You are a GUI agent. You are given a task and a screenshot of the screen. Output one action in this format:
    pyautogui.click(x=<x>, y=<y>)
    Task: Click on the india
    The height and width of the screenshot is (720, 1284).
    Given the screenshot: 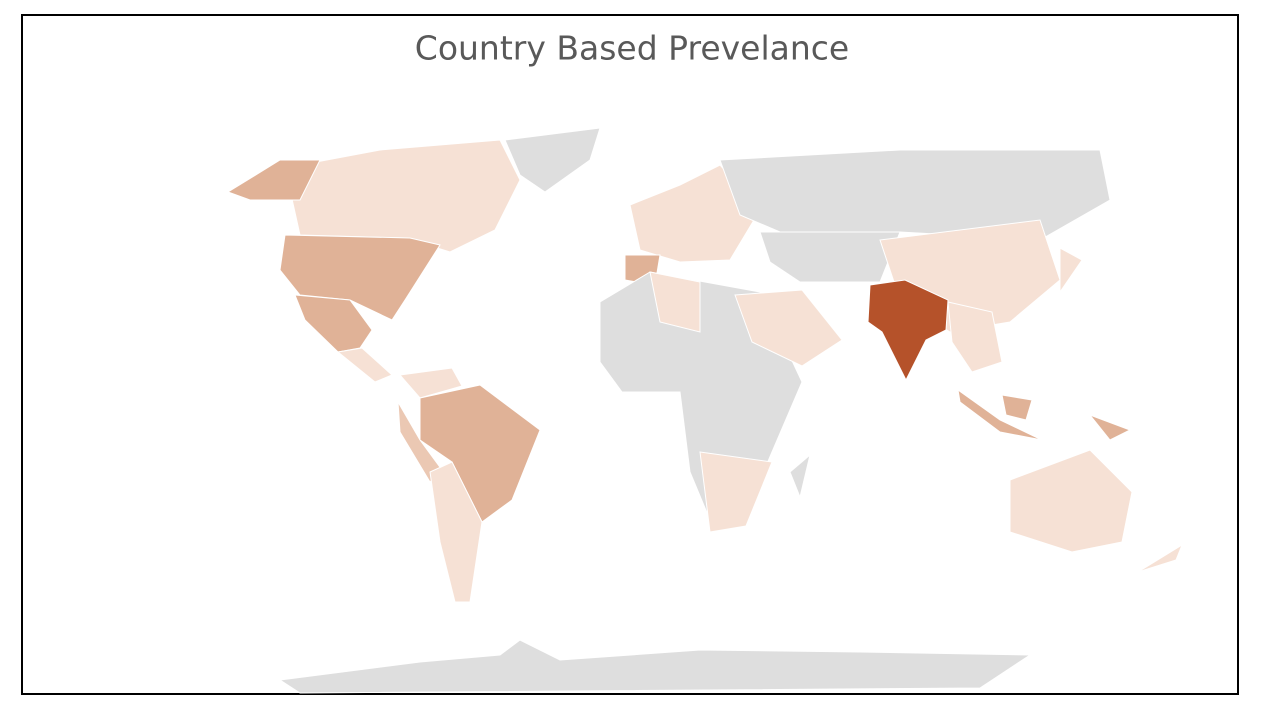 What is the action you would take?
    pyautogui.click(x=908, y=330)
    